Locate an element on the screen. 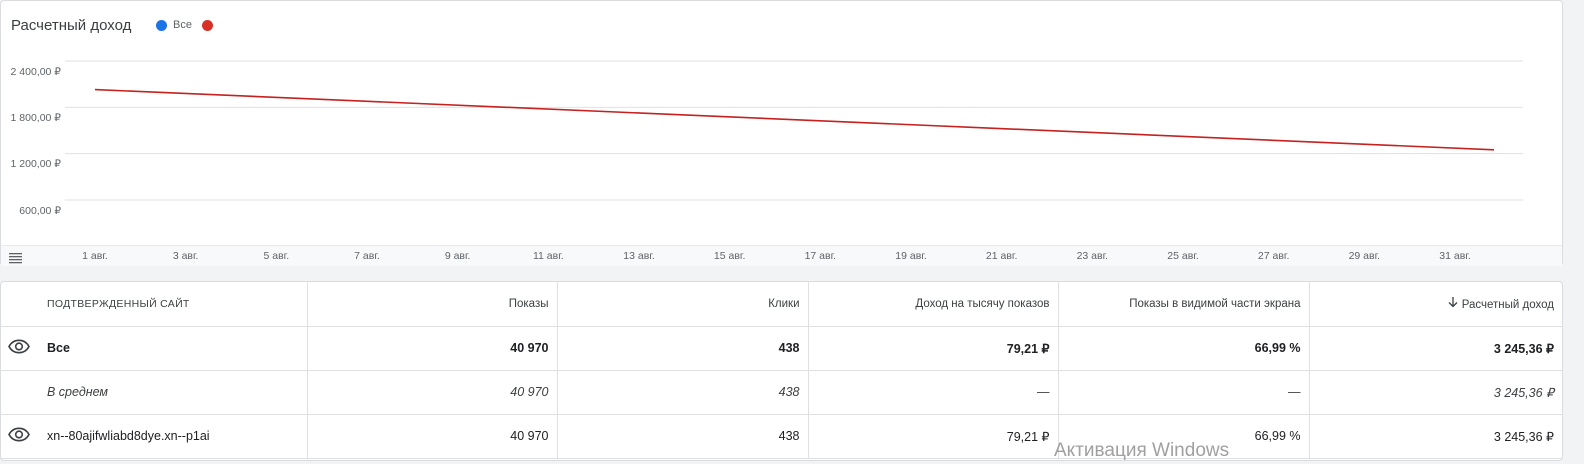 This screenshot has width=1584, height=464. x-tick-label: 27 авг. is located at coordinates (1273, 256).